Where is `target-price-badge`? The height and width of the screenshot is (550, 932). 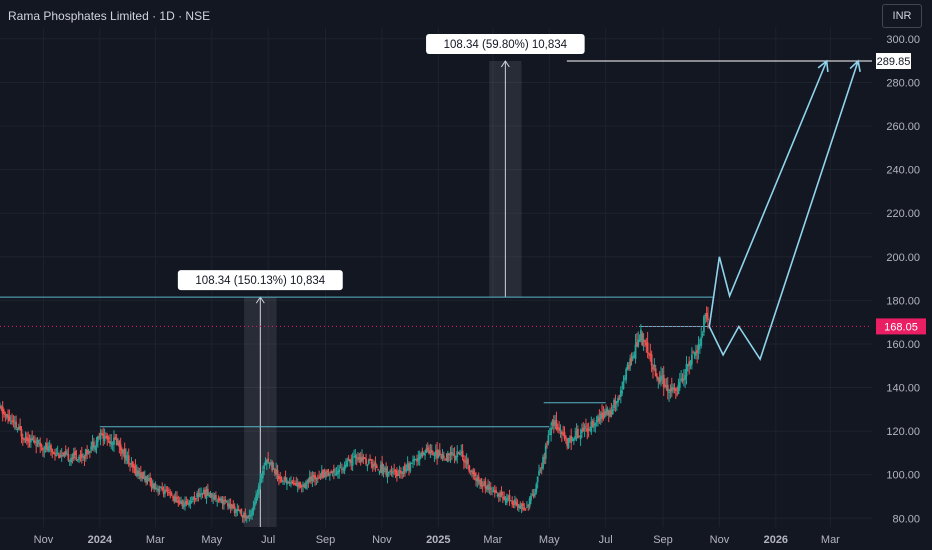
target-price-badge is located at coordinates (893, 61).